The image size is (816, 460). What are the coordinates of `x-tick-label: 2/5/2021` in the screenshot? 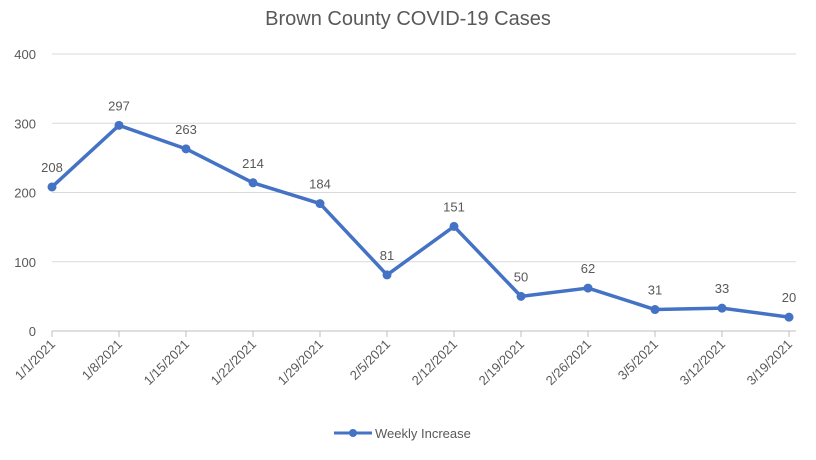 It's located at (370, 360).